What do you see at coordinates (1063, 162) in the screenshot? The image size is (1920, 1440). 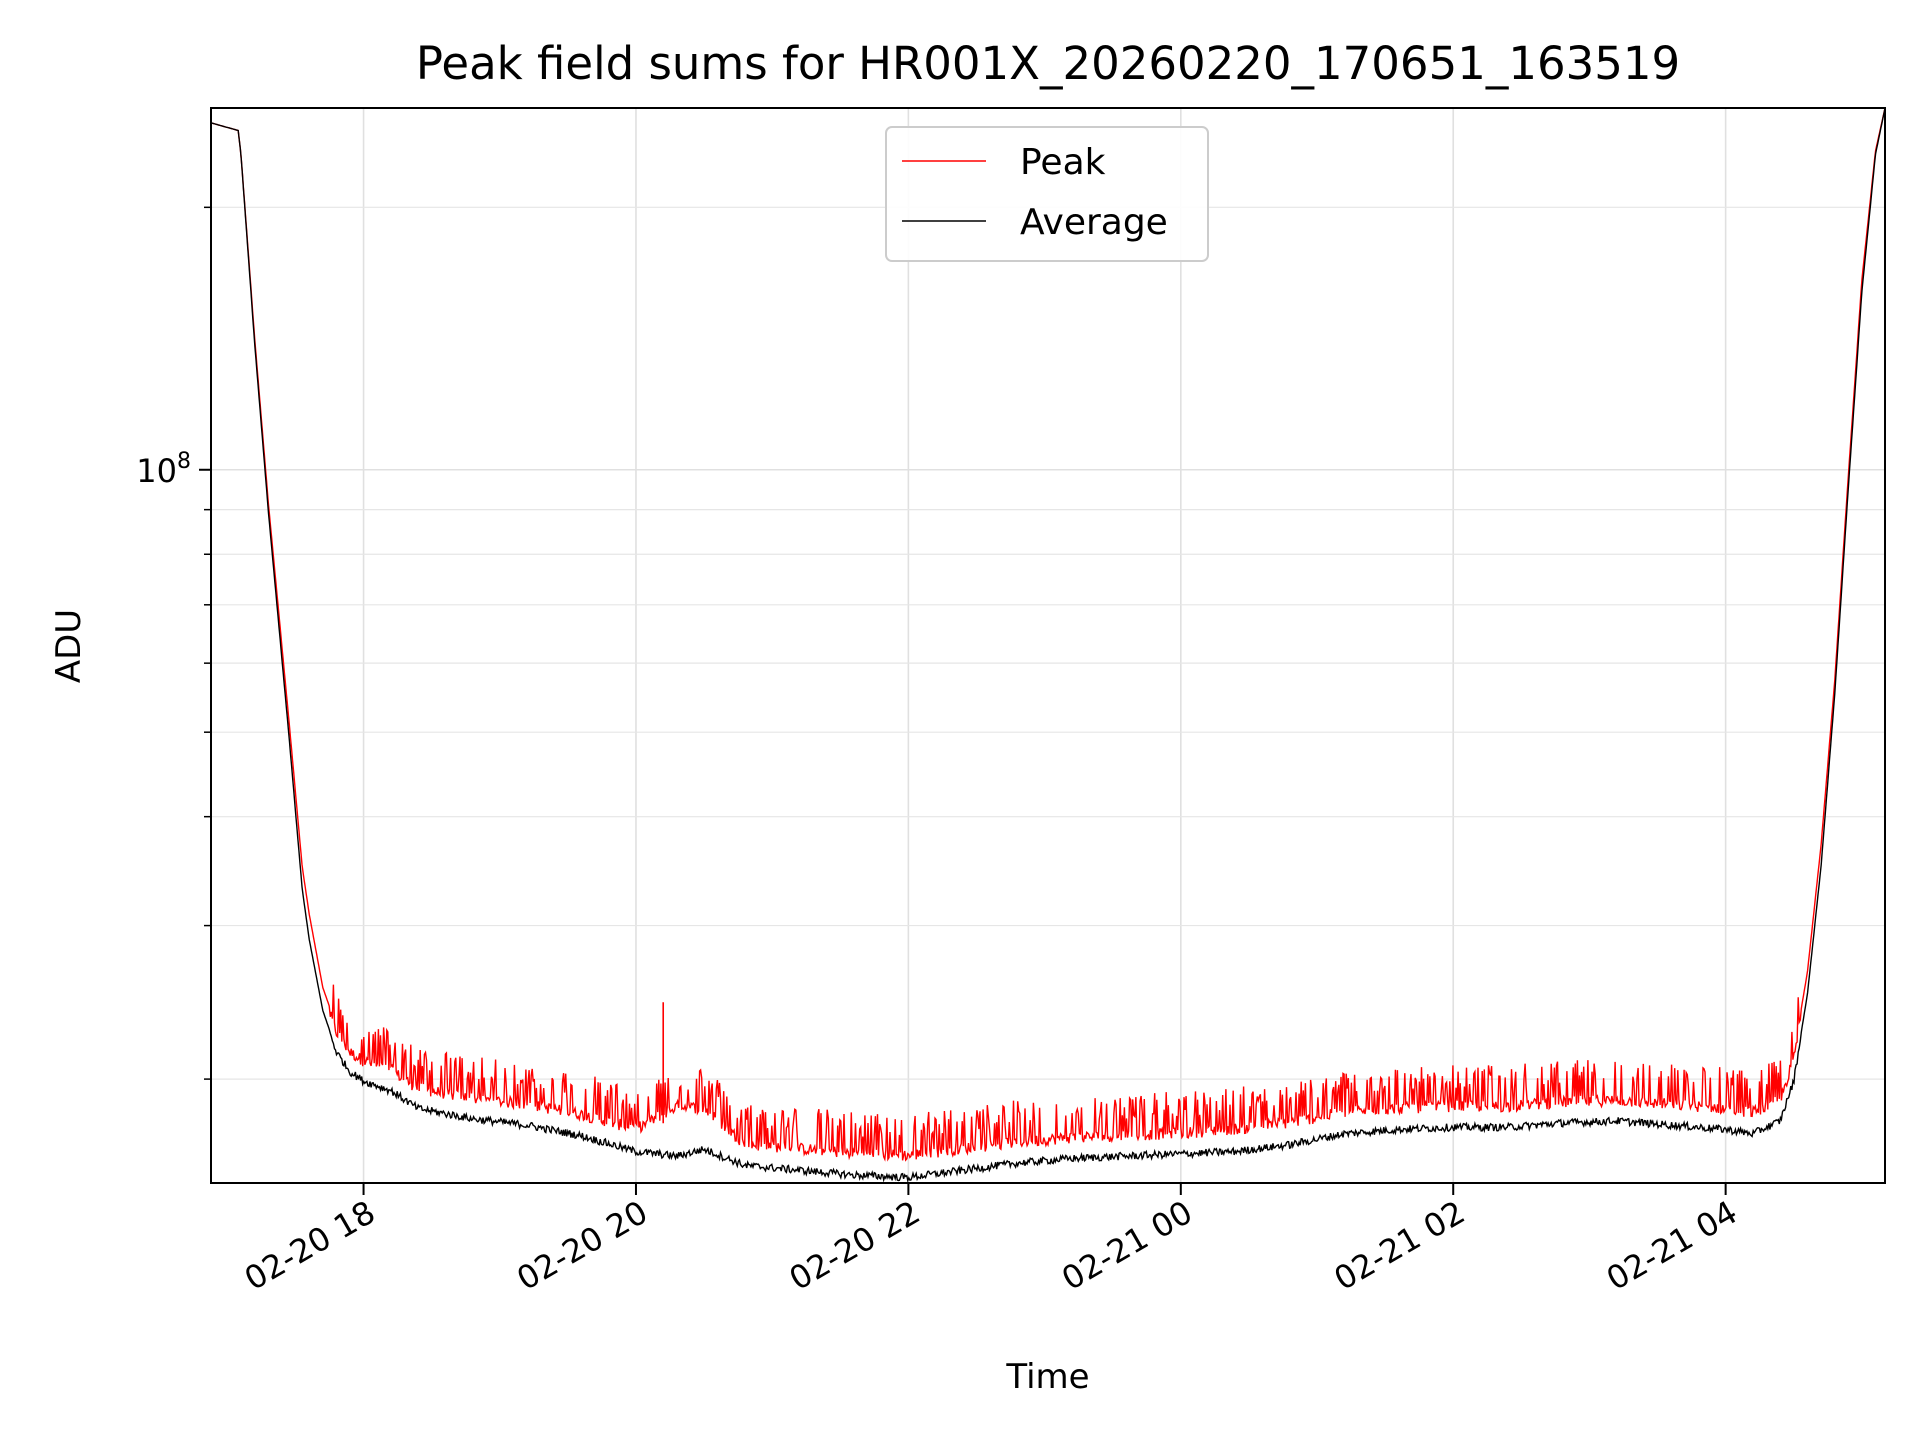 I see `legend-peak-label: Peak` at bounding box center [1063, 162].